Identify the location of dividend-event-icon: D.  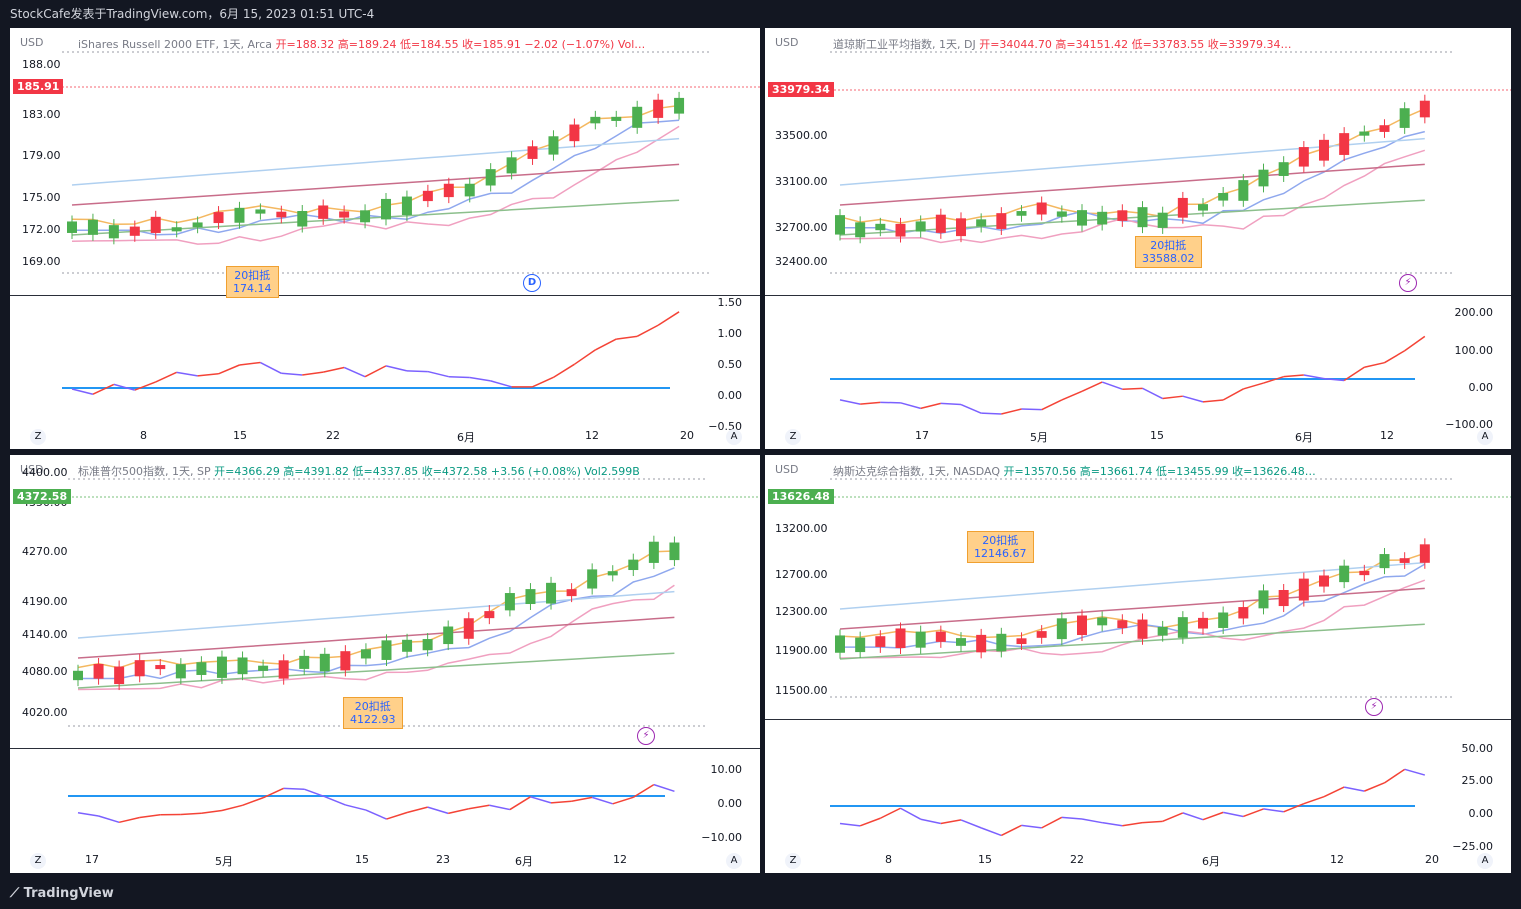
(532, 283).